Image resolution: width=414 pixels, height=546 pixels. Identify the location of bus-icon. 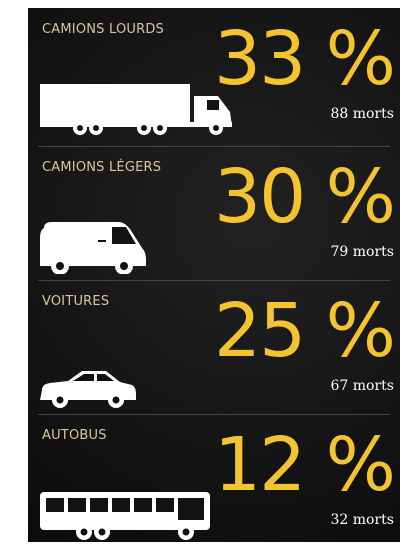
(125, 516).